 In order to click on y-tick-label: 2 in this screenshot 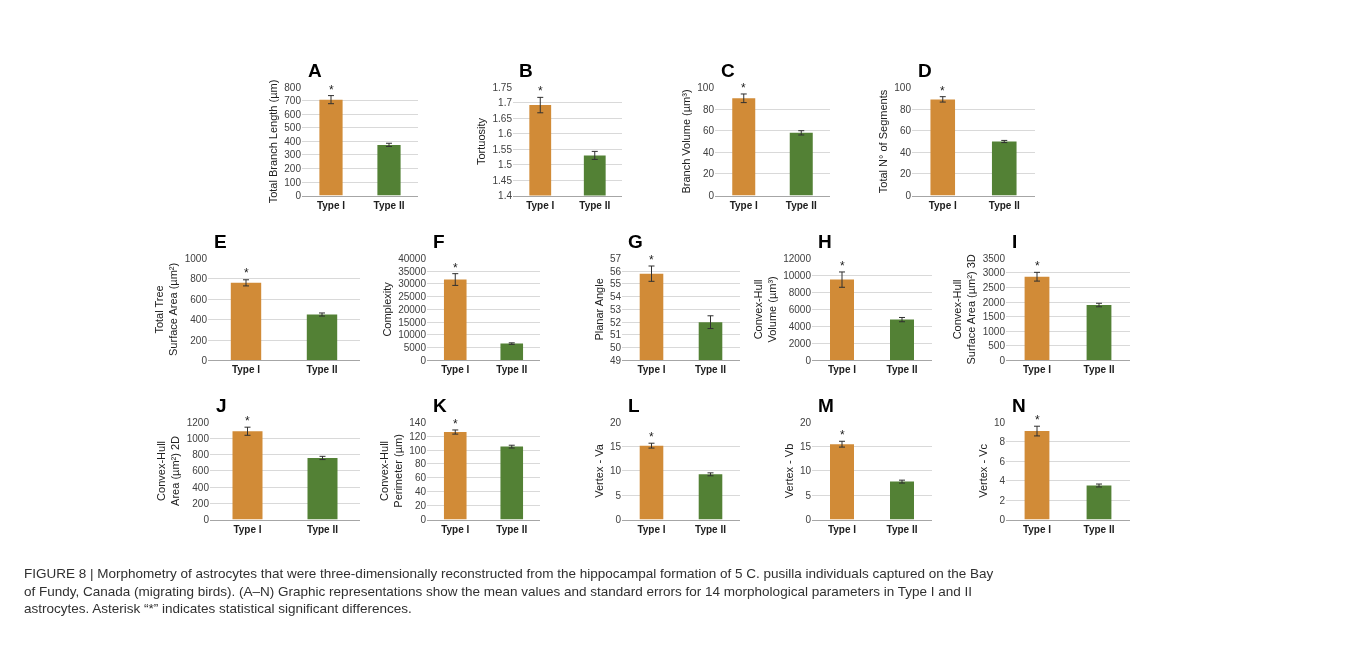, I will do `click(1002, 500)`.